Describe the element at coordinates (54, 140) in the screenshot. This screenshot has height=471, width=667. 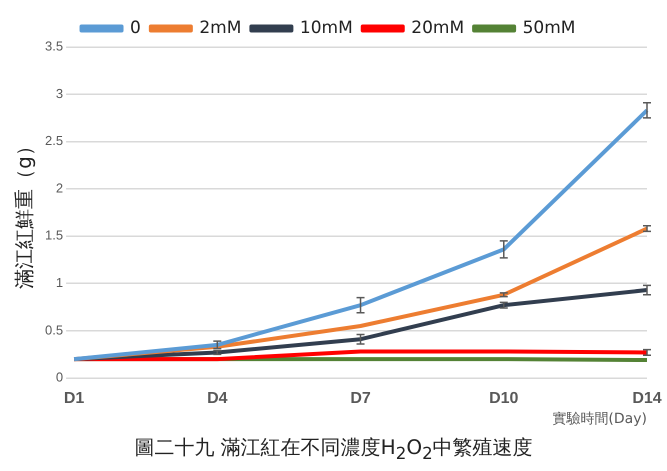
I see `y-tick-label: 2.5` at that location.